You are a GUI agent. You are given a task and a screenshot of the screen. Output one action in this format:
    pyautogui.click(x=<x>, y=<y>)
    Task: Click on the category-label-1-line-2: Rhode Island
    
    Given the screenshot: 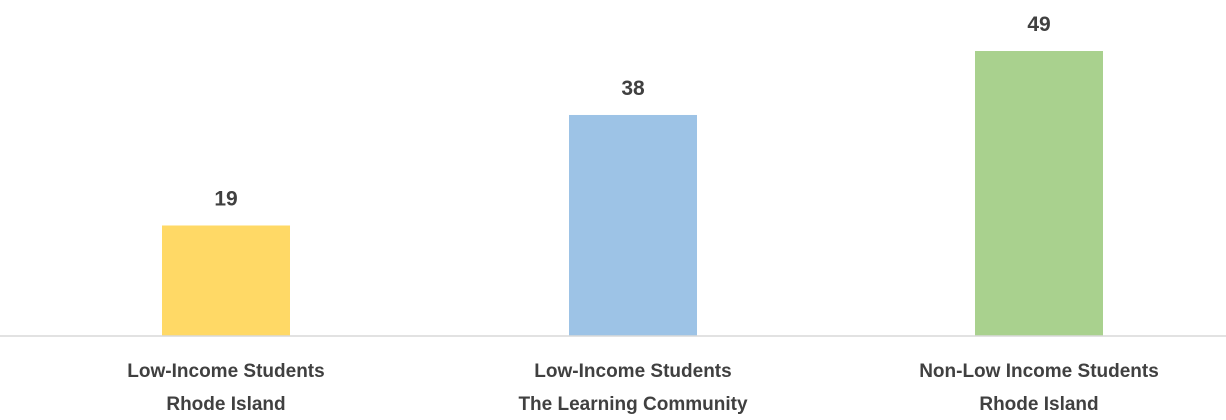 What is the action you would take?
    pyautogui.click(x=225, y=404)
    